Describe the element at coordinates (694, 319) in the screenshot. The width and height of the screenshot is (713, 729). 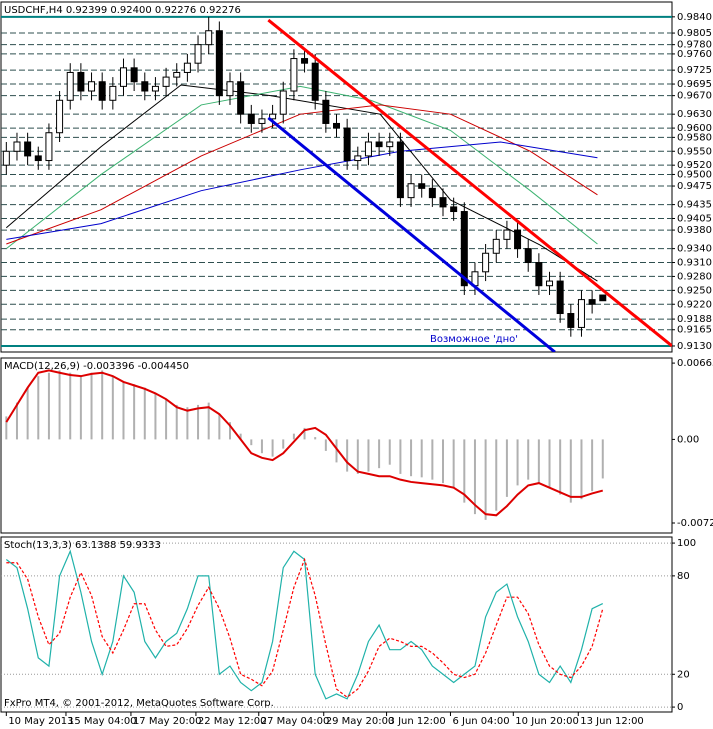
I see `y-tick-label: 0.9188` at that location.